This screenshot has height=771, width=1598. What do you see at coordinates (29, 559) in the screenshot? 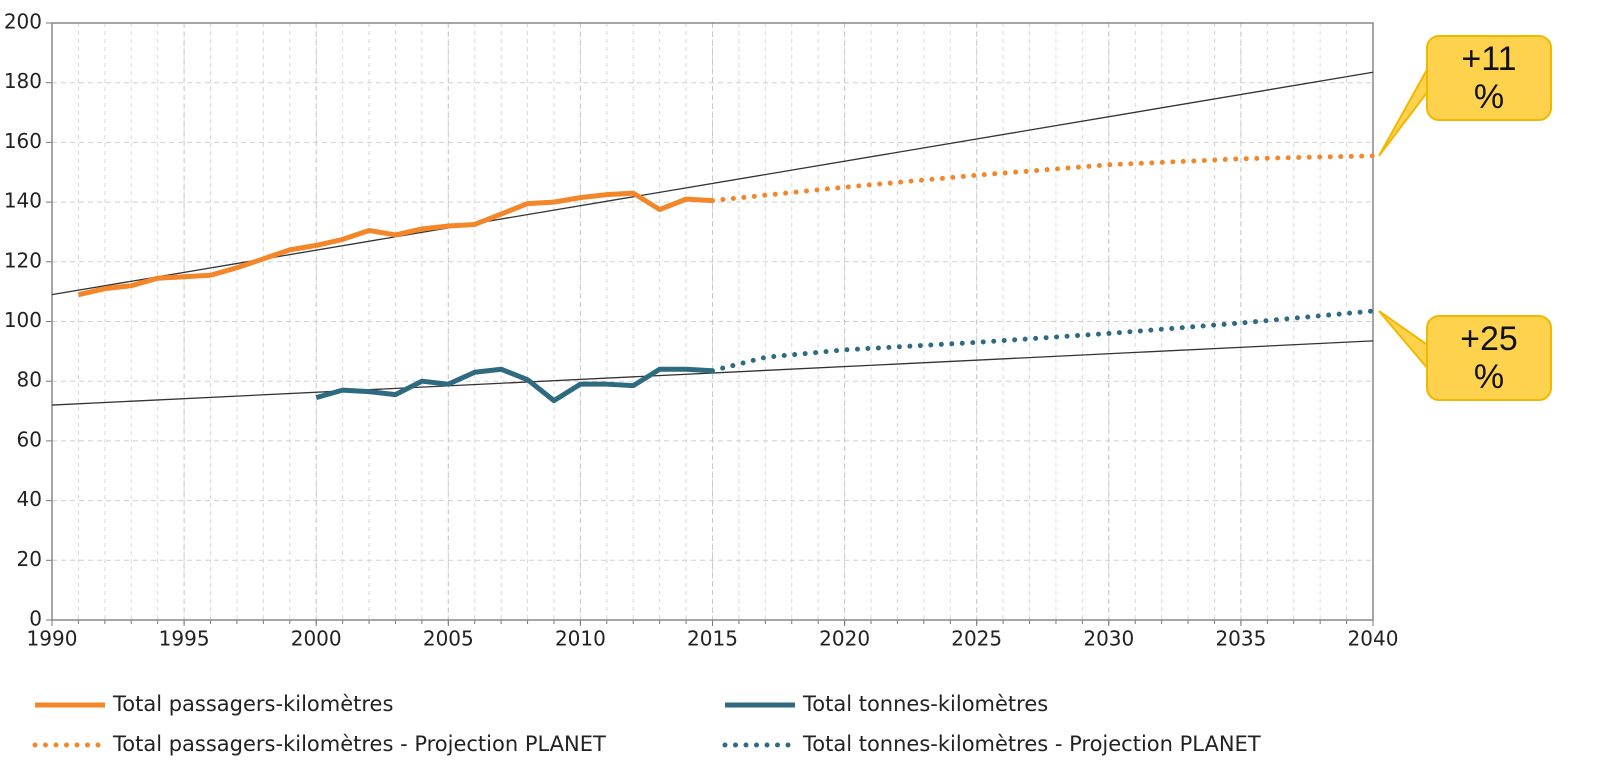
I see `y-tick-label: 20` at bounding box center [29, 559].